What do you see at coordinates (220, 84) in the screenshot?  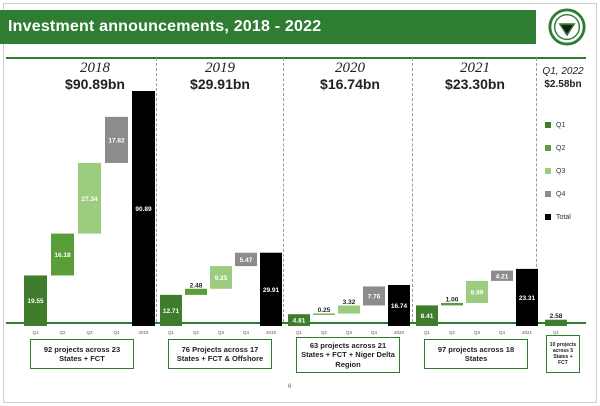 I see `amount-2019: $29.91bn` at bounding box center [220, 84].